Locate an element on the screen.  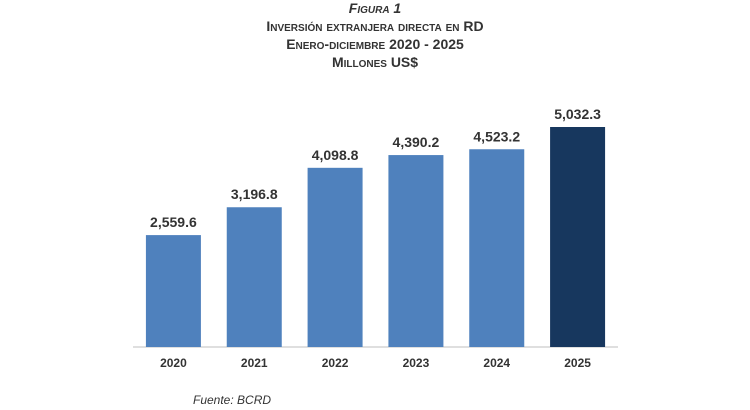
value-label: 4,523.2 is located at coordinates (496, 136).